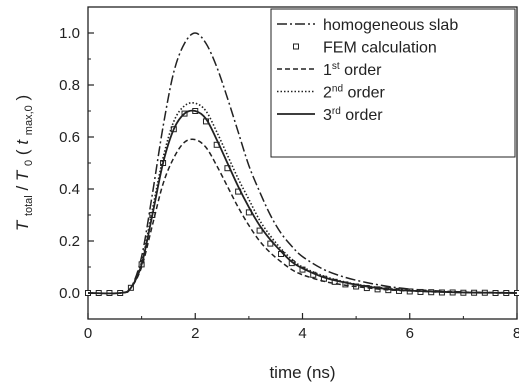  I want to click on y-axis-label: T total / T 0 ( t max,0 ), so click(24, 163).